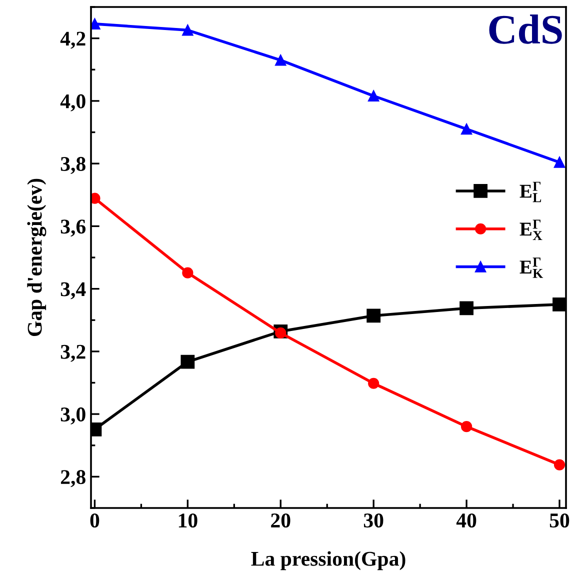 The height and width of the screenshot is (574, 571). Describe the element at coordinates (466, 520) in the screenshot. I see `x-tick-label: 40` at that location.